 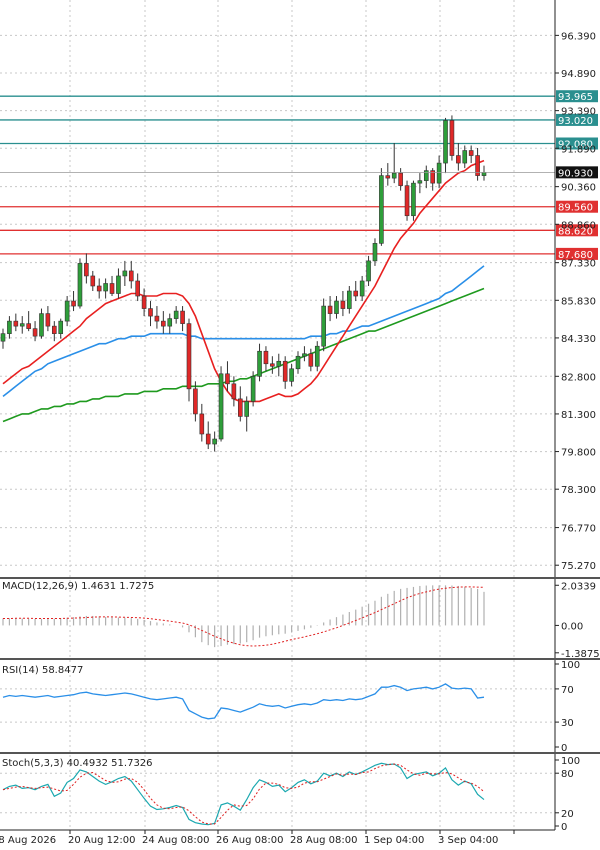 I want to click on level-label: 93.965, so click(x=575, y=97).